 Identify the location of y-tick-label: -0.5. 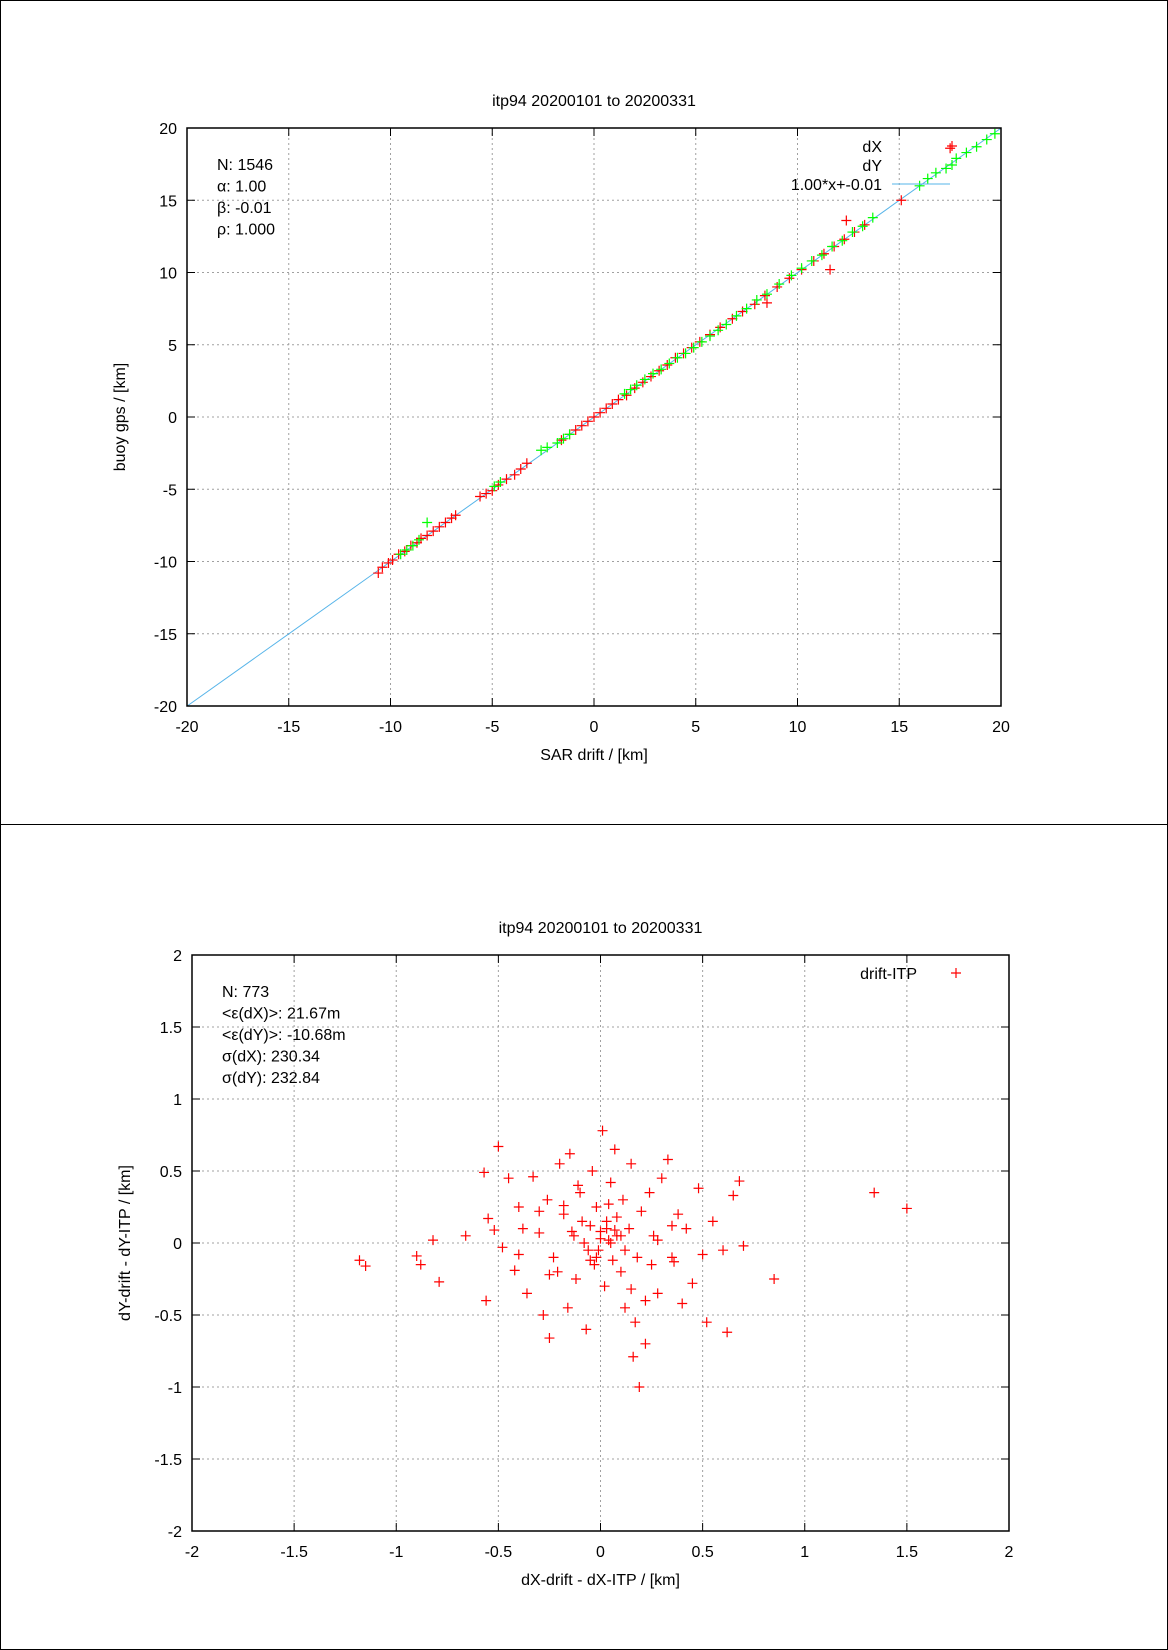
(168, 1316).